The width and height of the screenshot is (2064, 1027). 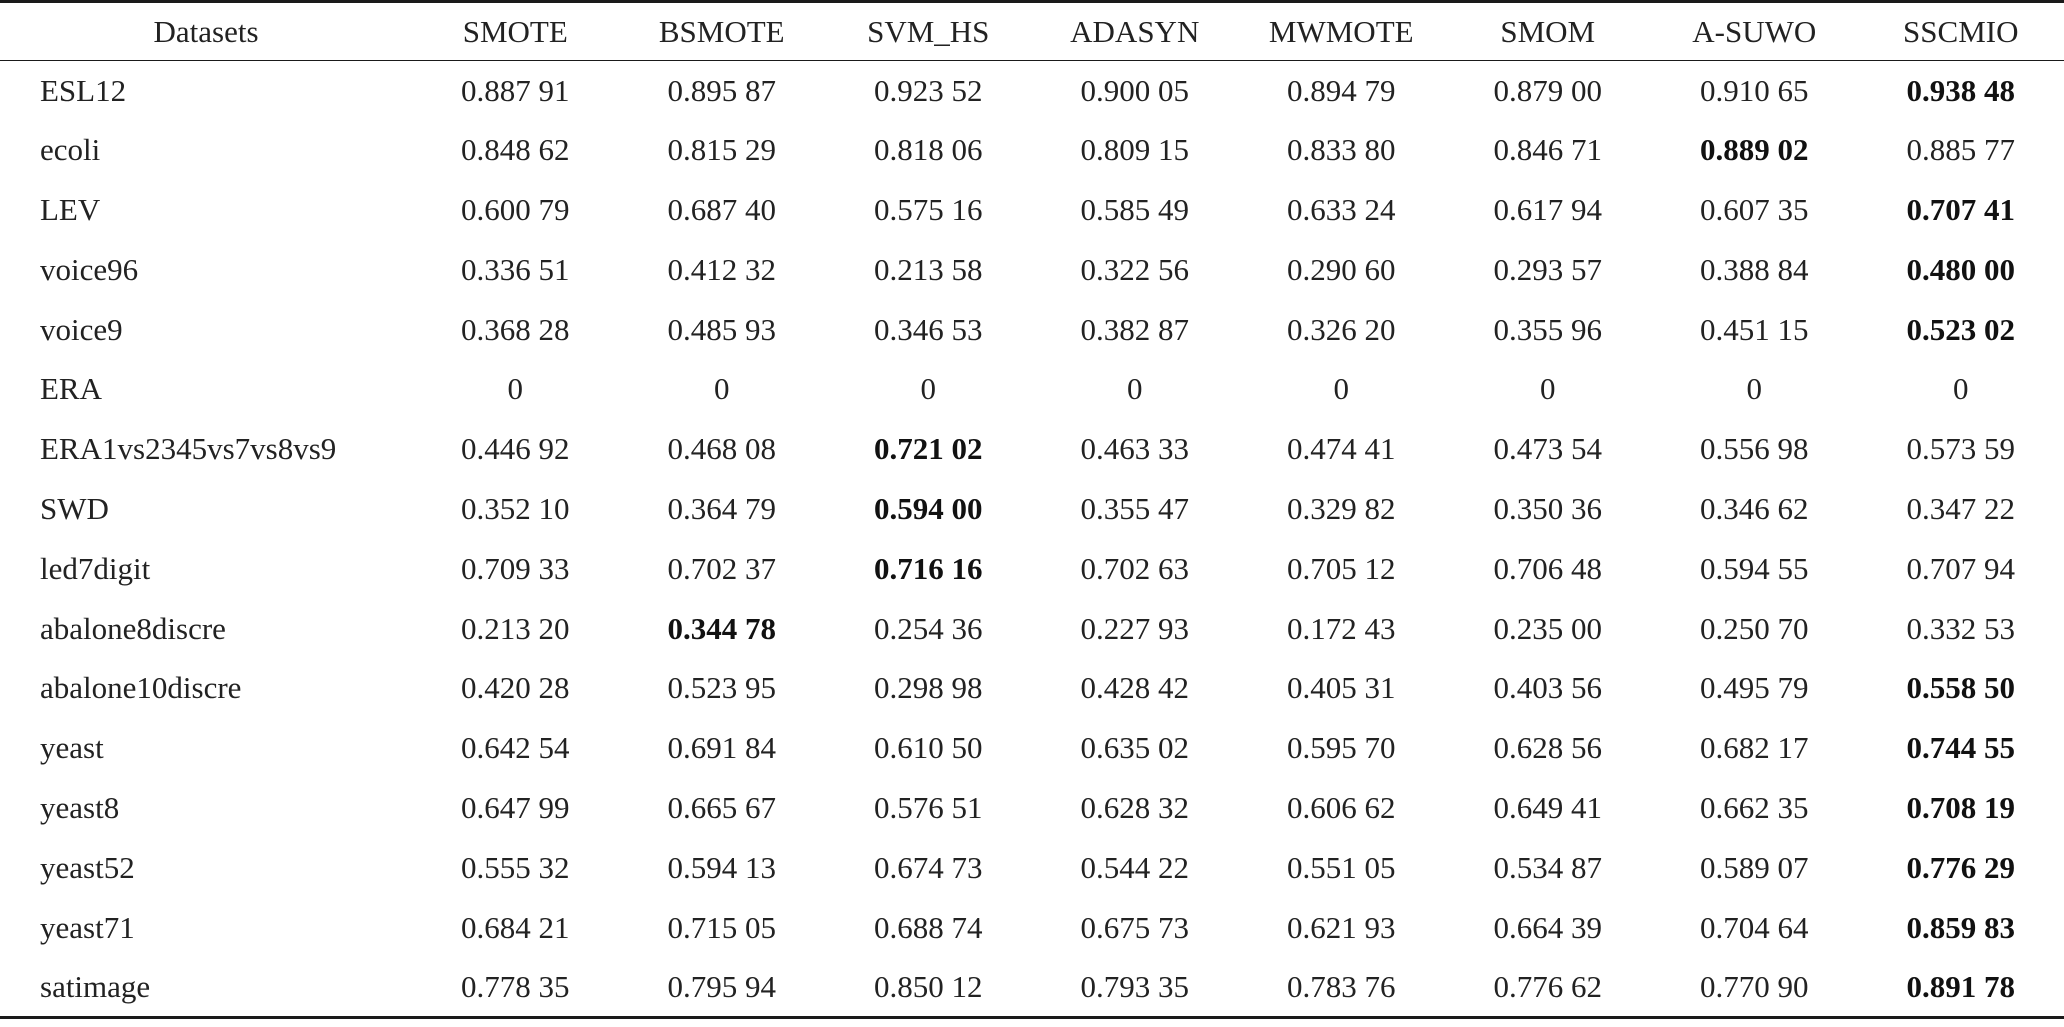 I want to click on dataset-name-cell: abalone8discre, so click(x=133, y=628).